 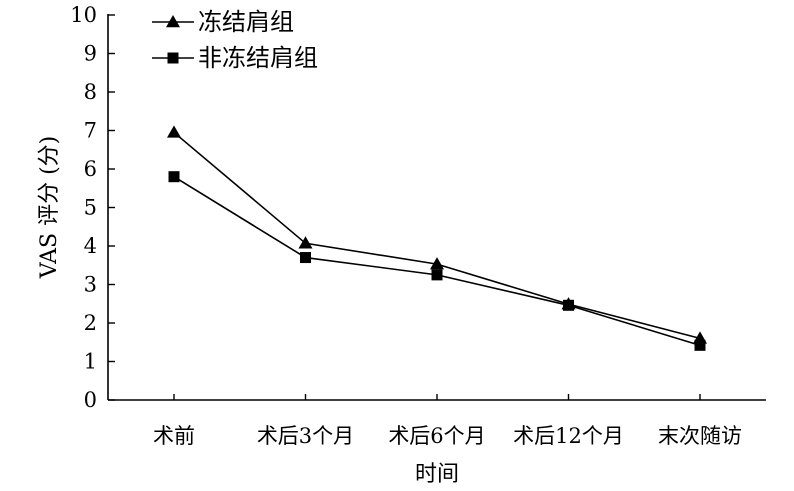 What do you see at coordinates (83, 15) in the screenshot?
I see `y-tick-label: 10` at bounding box center [83, 15].